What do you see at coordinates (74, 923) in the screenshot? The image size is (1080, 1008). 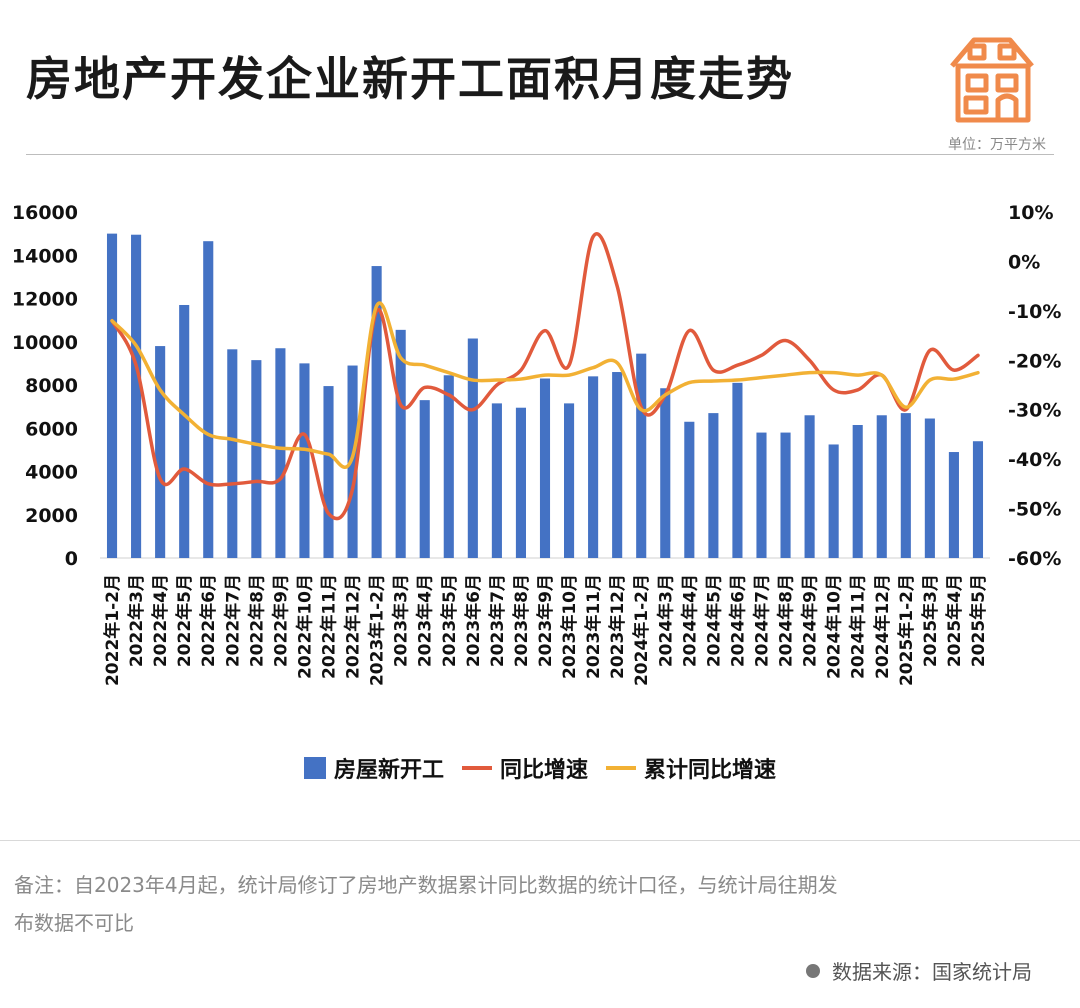 I see `footnote-line-2: 布数据不可比` at bounding box center [74, 923].